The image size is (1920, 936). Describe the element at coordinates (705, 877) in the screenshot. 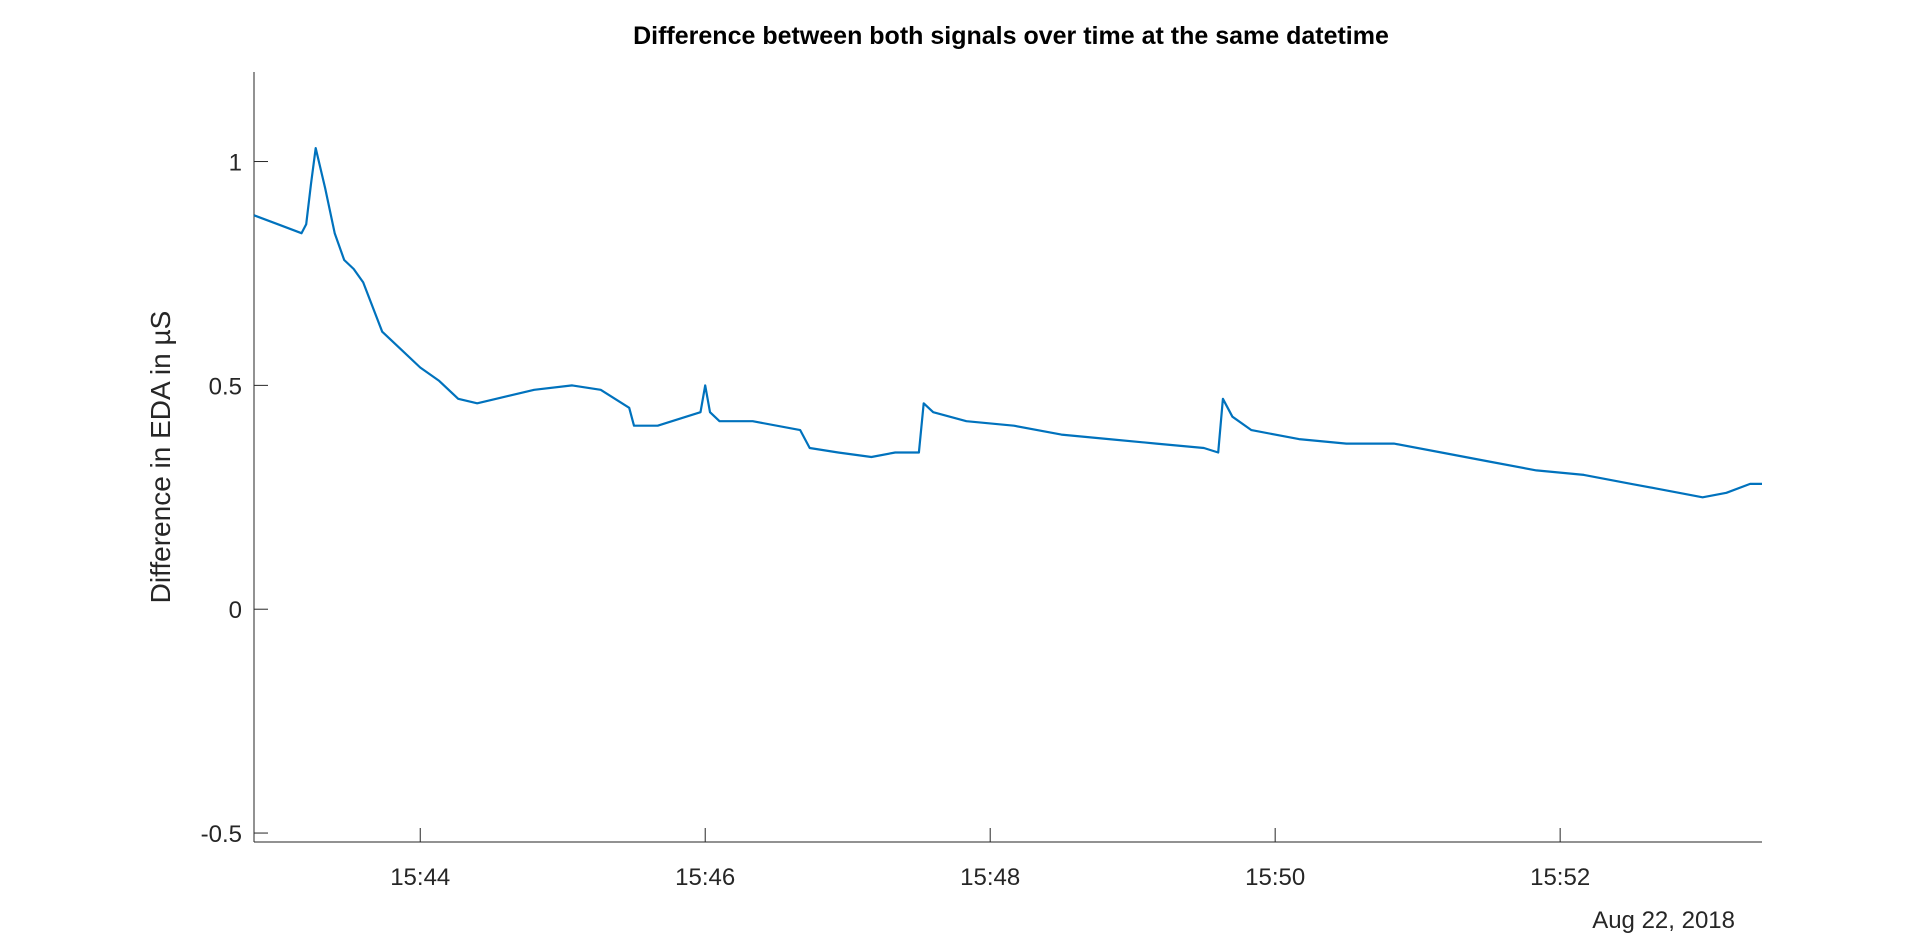

I see `x-tick-label: 15:46` at that location.